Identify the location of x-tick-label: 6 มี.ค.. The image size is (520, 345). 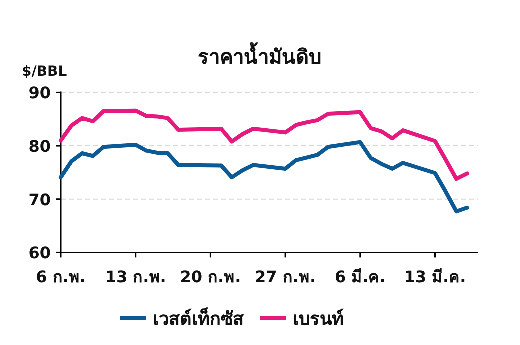
(360, 277).